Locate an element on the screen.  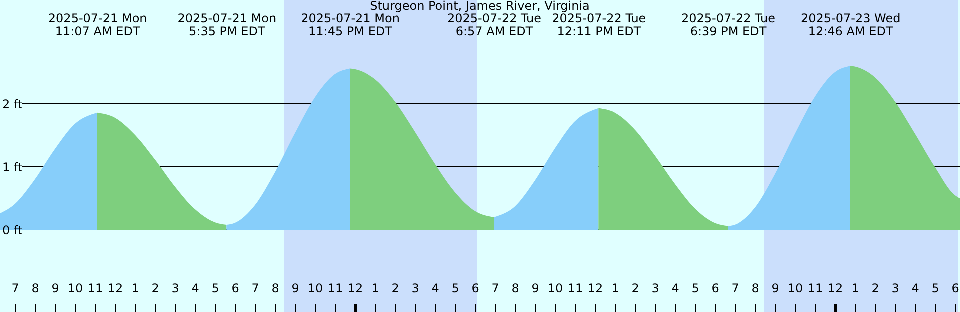
x2-tick-label: 2025-07-21 Mon 11:45 PM EDT is located at coordinates (350, 25).